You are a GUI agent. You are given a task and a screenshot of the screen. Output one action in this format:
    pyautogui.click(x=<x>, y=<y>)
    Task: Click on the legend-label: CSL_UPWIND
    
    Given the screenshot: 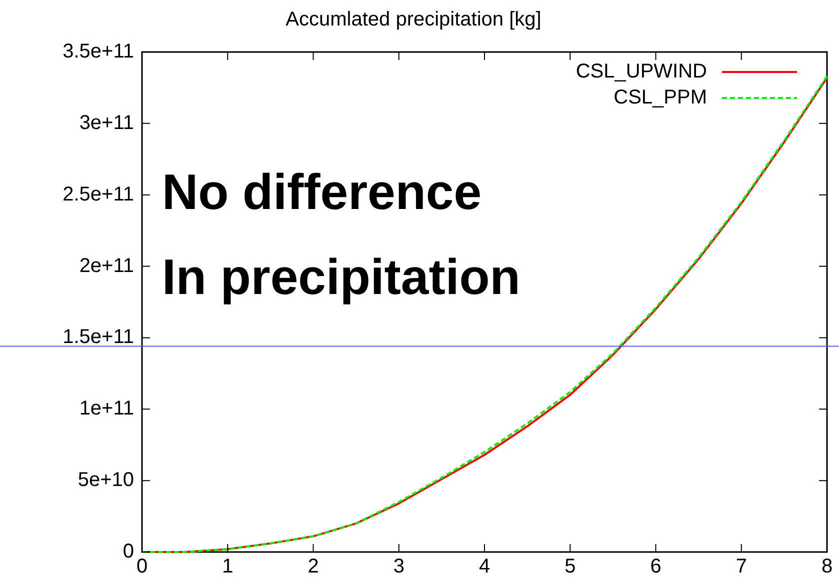 What is the action you would take?
    pyautogui.click(x=641, y=71)
    